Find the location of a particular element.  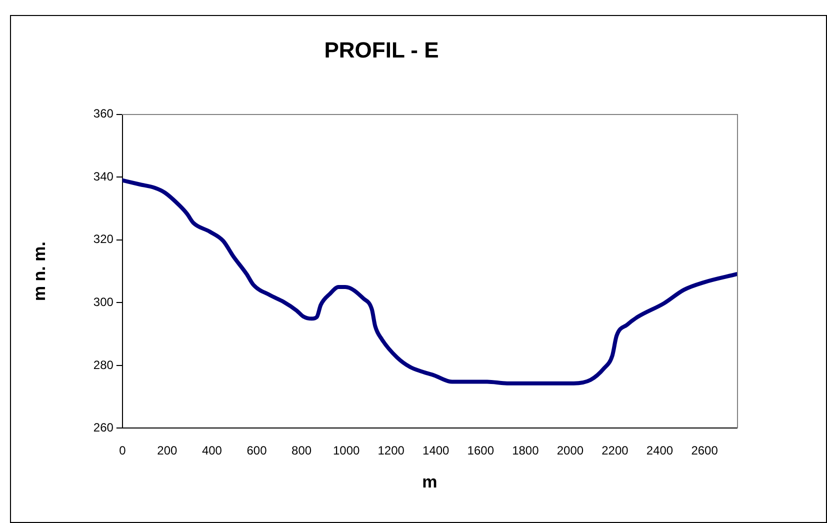

y-tick-label: 340 is located at coordinates (103, 176).